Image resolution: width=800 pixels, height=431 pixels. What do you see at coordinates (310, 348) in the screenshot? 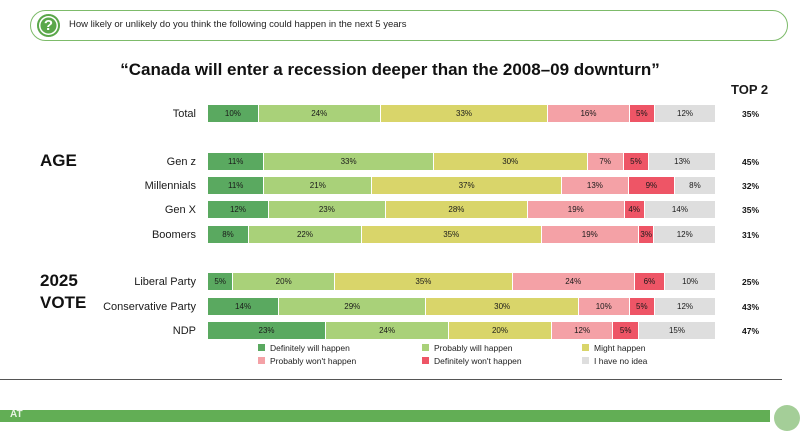
I see `legend-label: Definitely will happen` at bounding box center [310, 348].